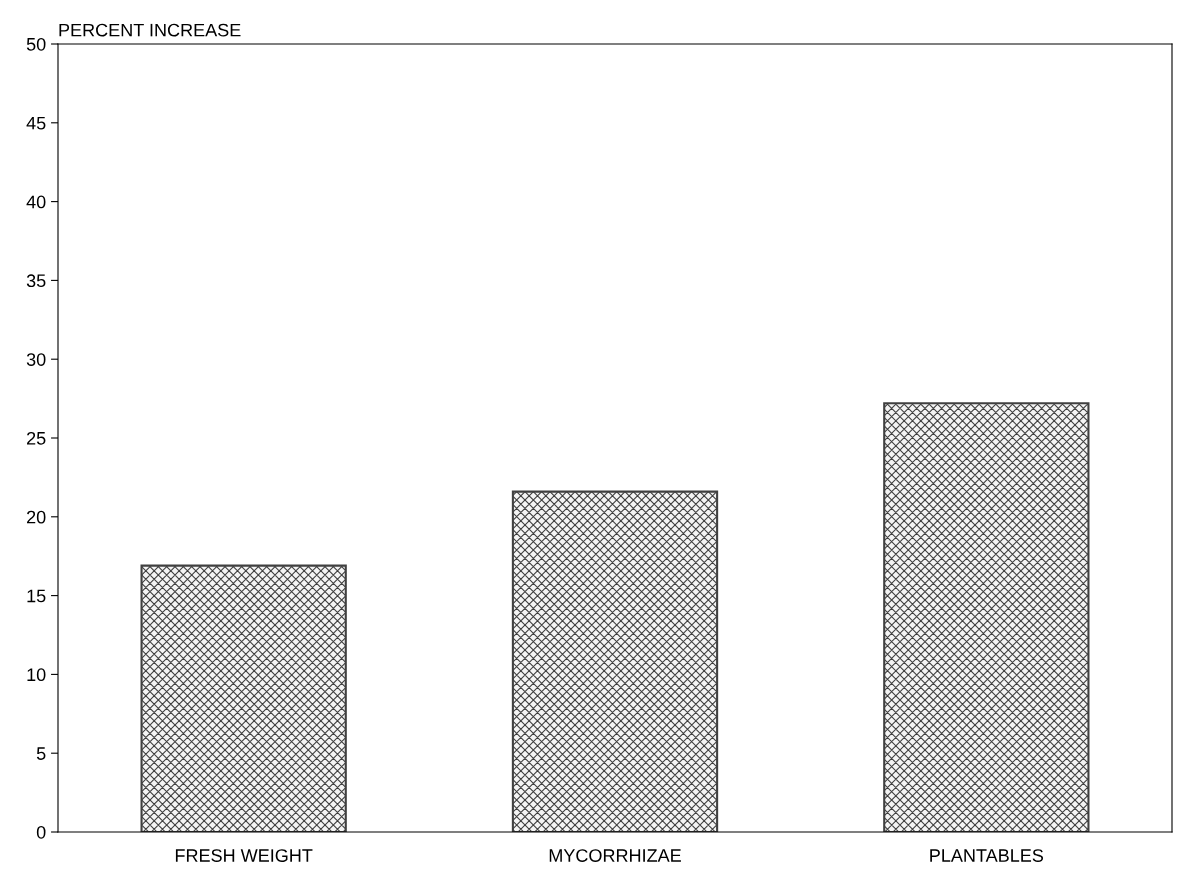 The image size is (1177, 874). Describe the element at coordinates (244, 855) in the screenshot. I see `x-tick-label: FRESH WEIGHT` at that location.